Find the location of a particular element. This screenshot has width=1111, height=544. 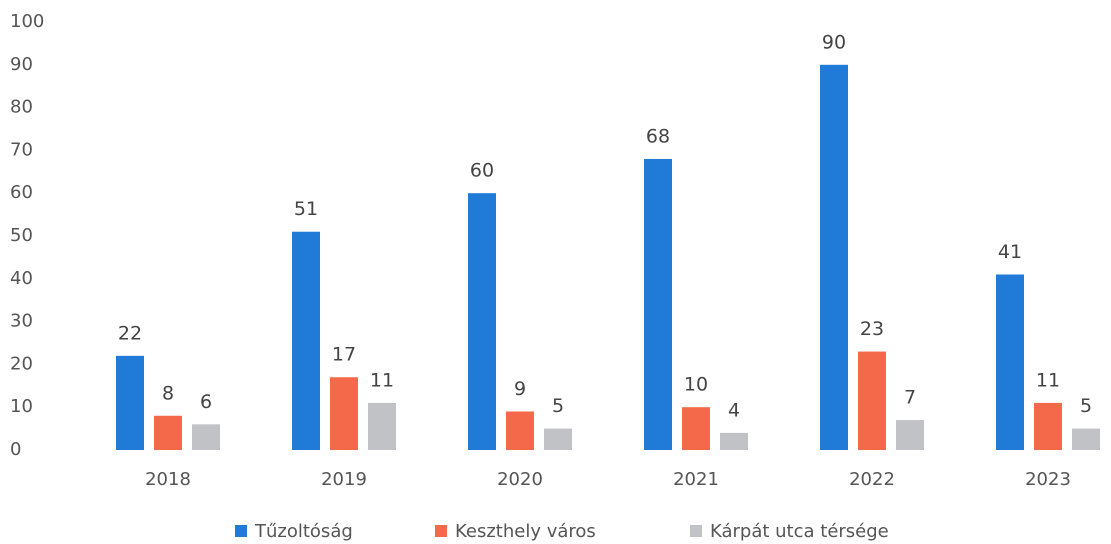

y-tick-label: 100 is located at coordinates (27, 21).